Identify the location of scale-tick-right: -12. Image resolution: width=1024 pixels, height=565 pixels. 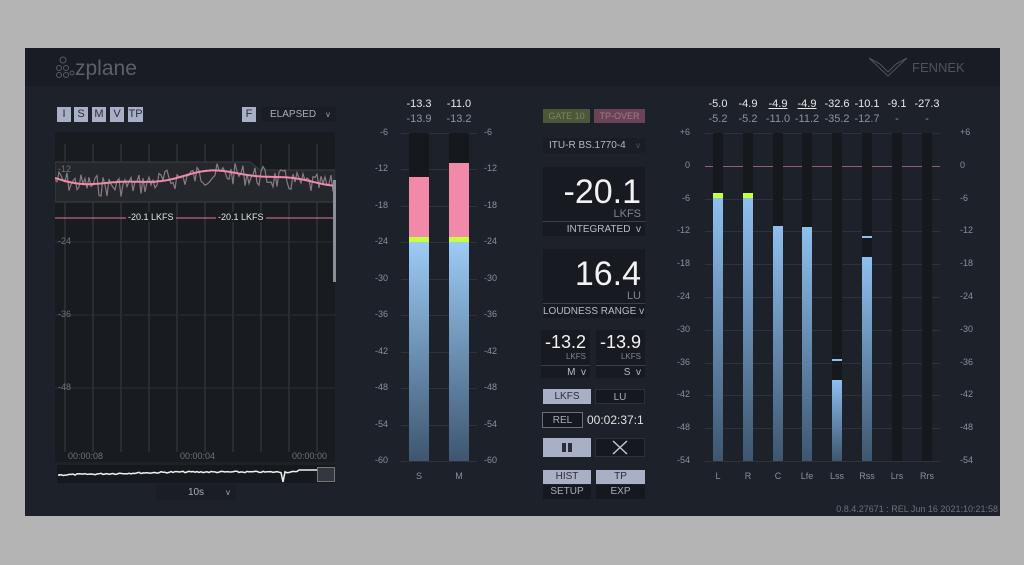
(967, 230).